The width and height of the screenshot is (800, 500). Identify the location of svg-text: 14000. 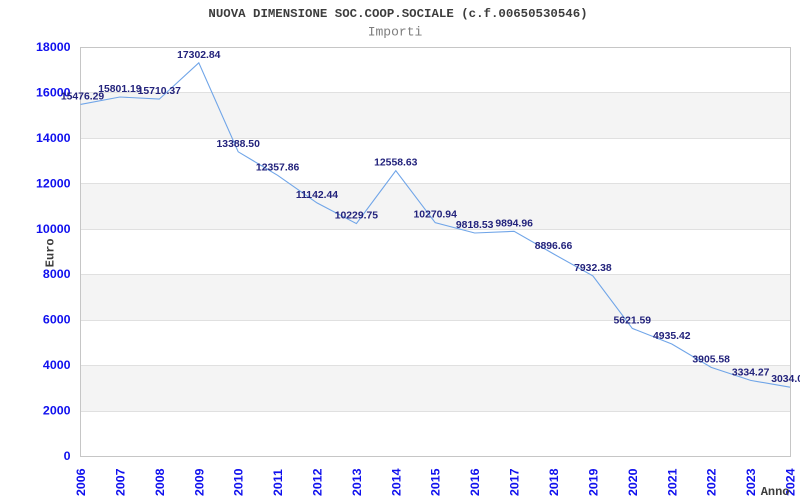
(53, 138).